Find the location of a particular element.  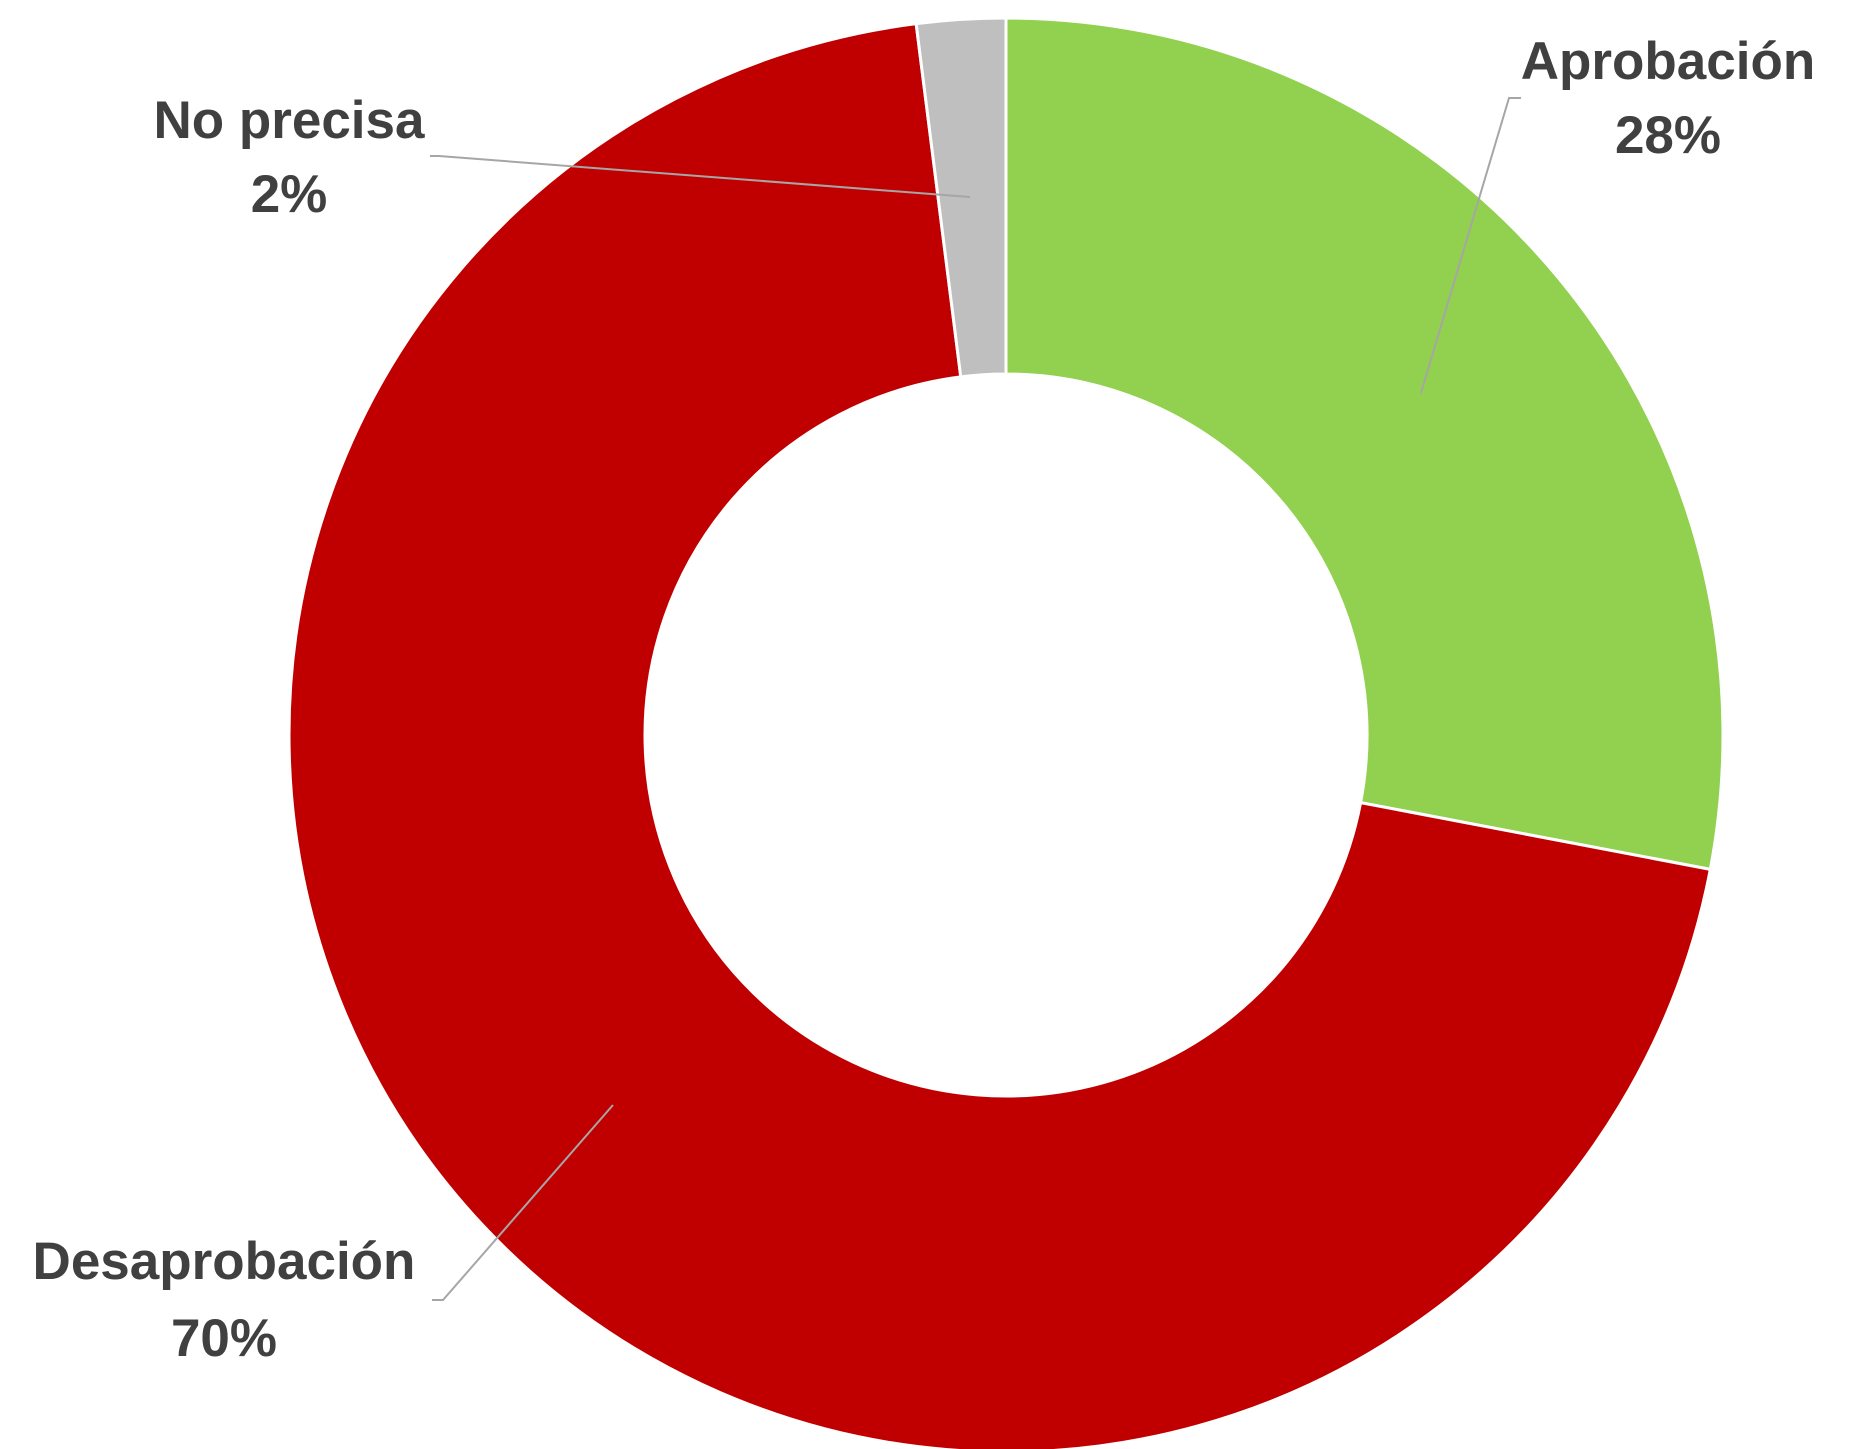

value-label: 2% is located at coordinates (289, 194).